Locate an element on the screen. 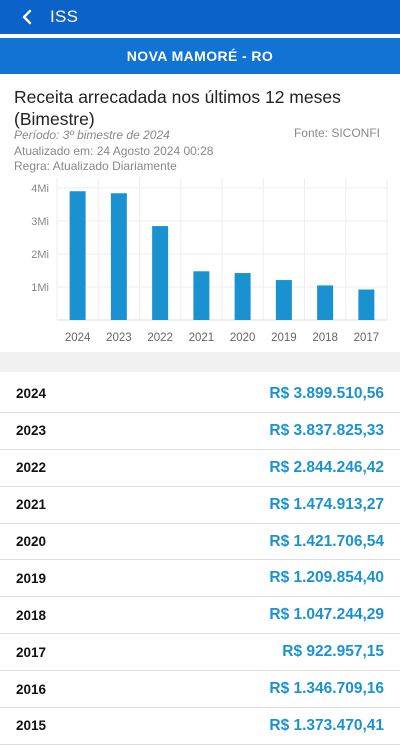 This screenshot has width=400, height=745. bar-2019 is located at coordinates (283, 300).